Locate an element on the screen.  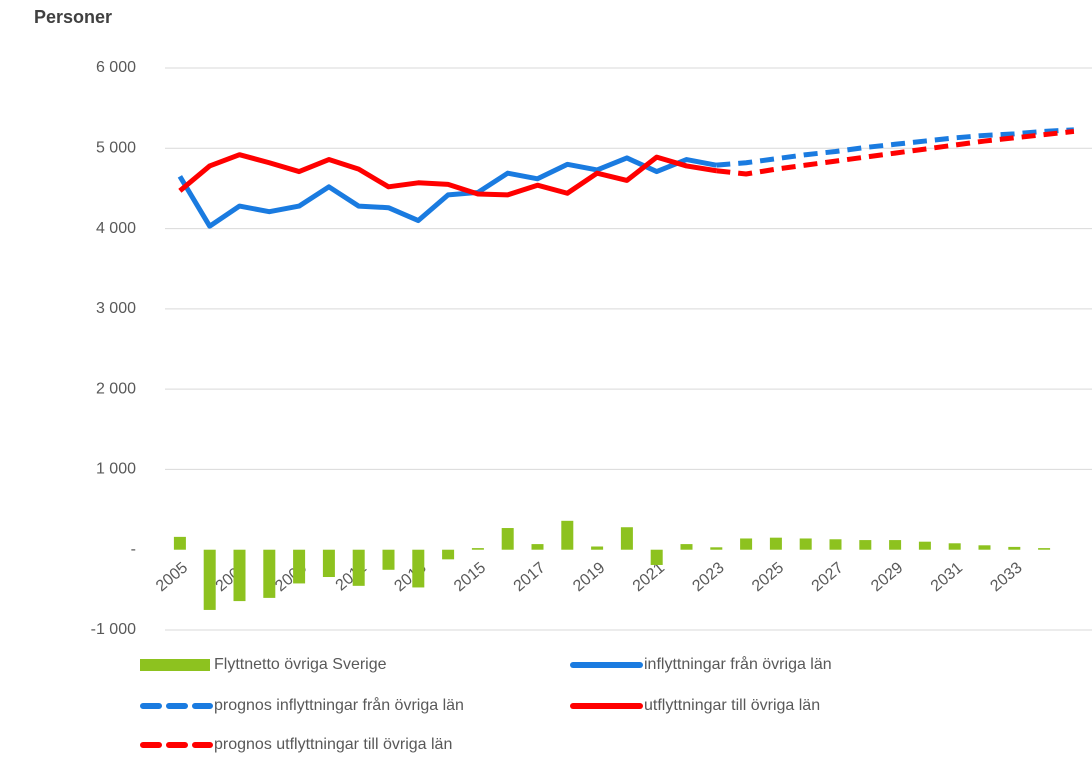
y-axis-title: Personer is located at coordinates (73, 17).